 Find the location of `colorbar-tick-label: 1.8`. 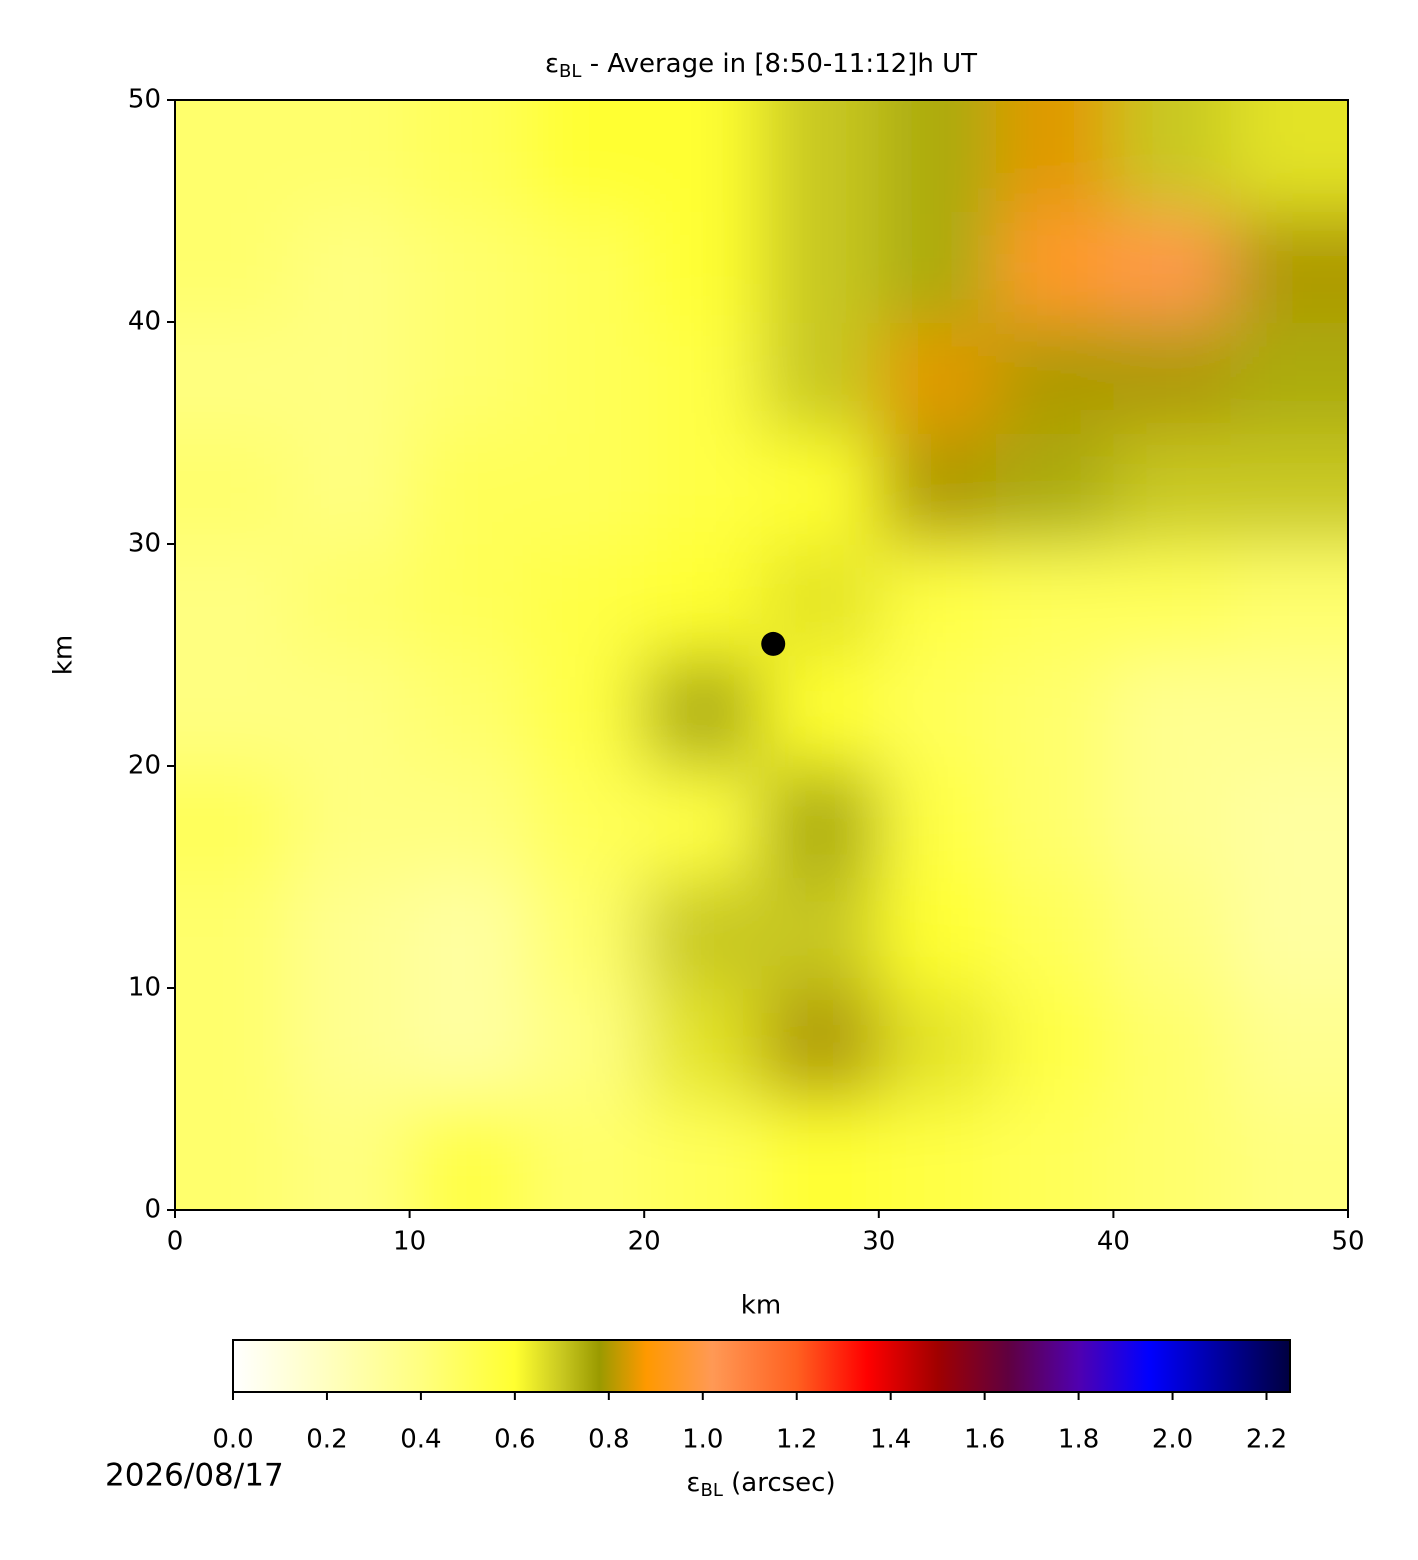

colorbar-tick-label: 1.8 is located at coordinates (1078, 1440).